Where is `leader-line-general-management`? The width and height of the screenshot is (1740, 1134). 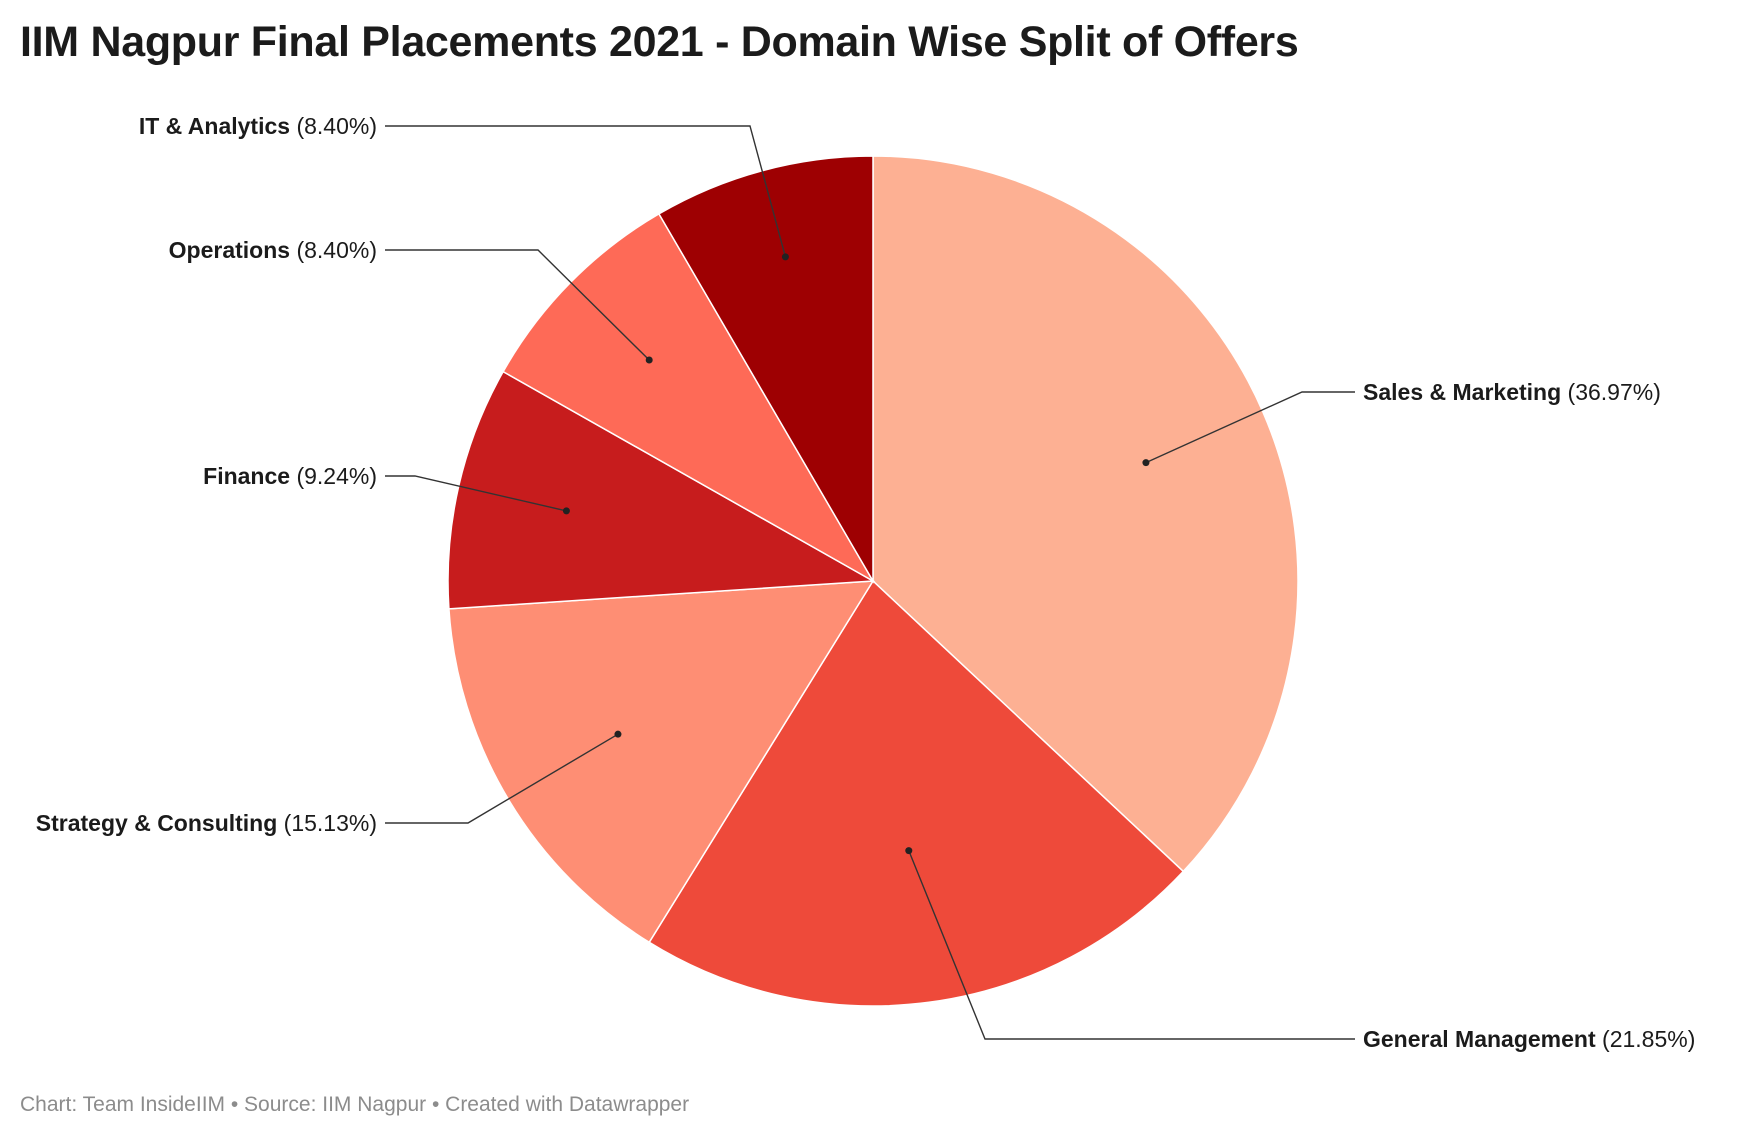 leader-line-general-management is located at coordinates (1131, 945).